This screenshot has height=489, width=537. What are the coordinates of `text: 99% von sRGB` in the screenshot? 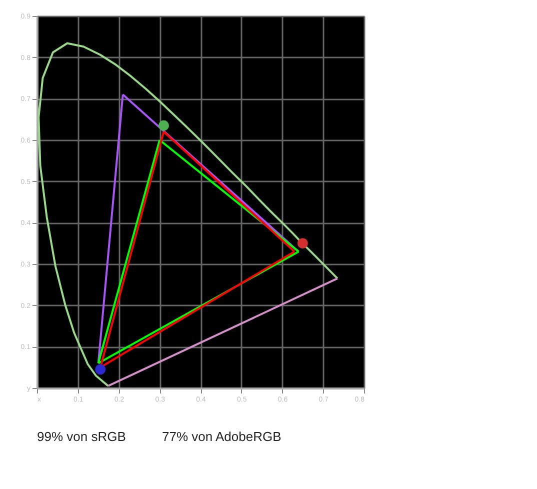 It's located at (81, 436).